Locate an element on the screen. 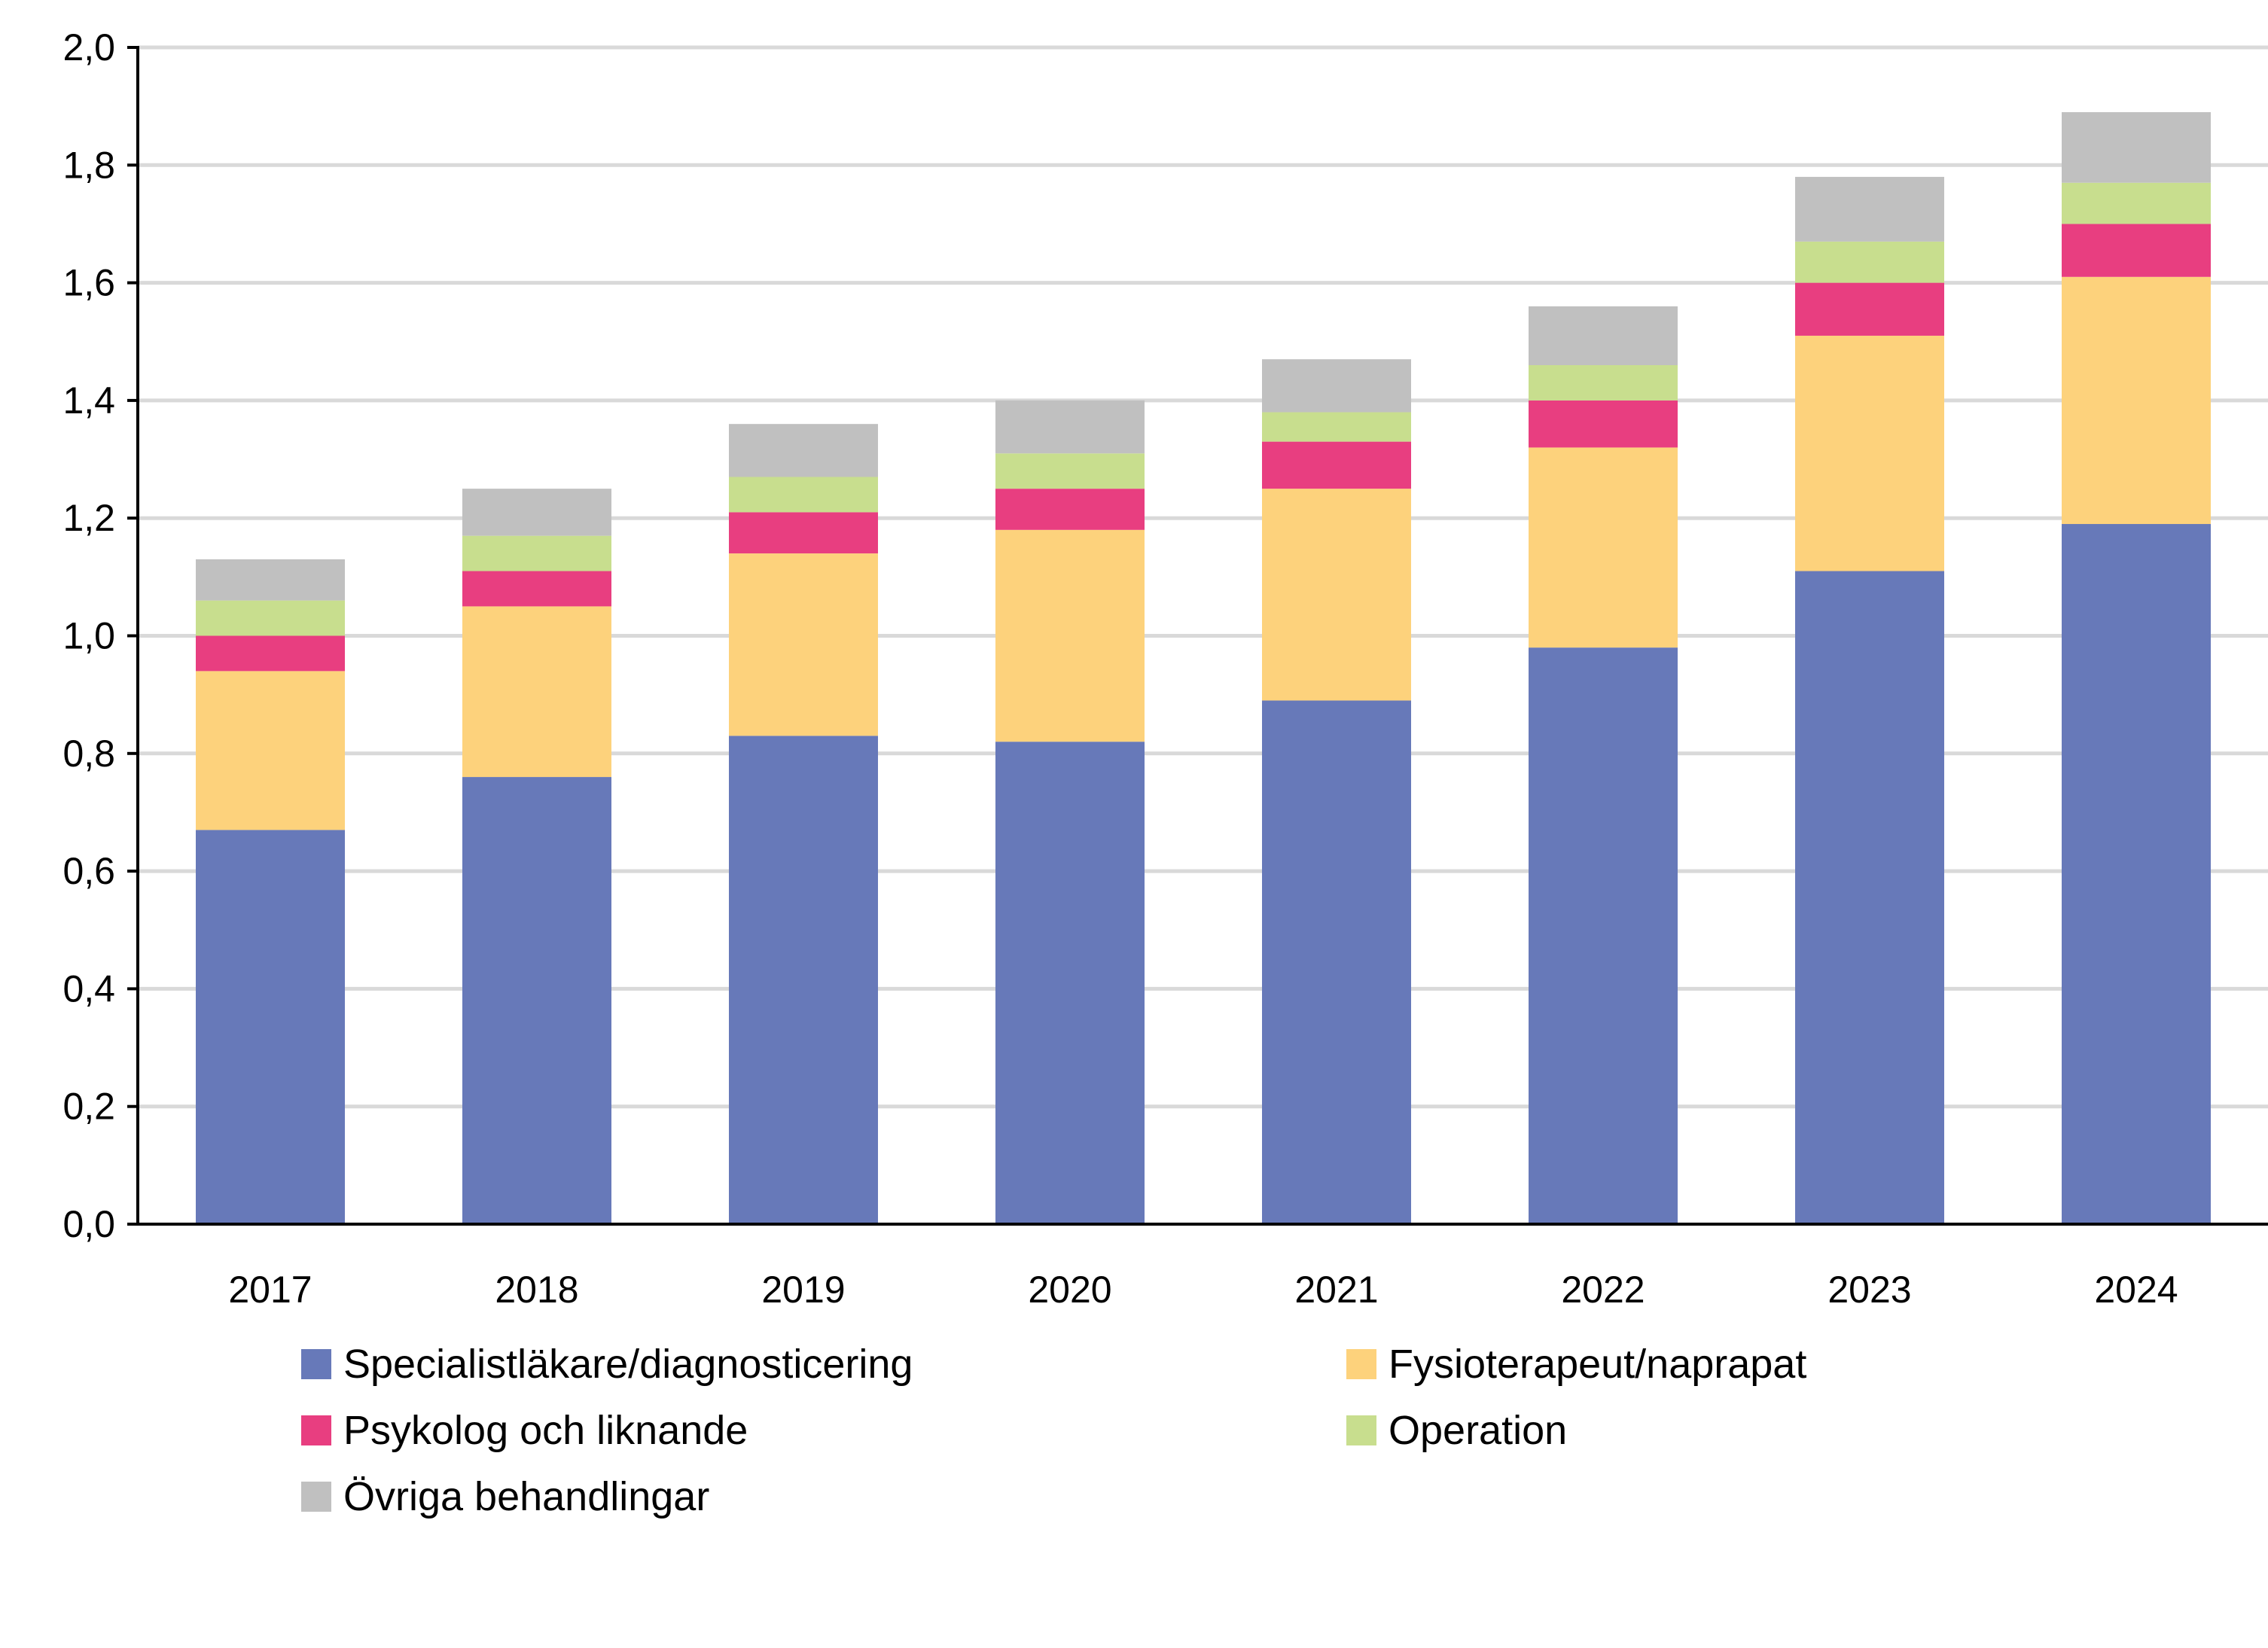 The image size is (2268, 1648). x-tick-label: 2018 is located at coordinates (536, 1290).